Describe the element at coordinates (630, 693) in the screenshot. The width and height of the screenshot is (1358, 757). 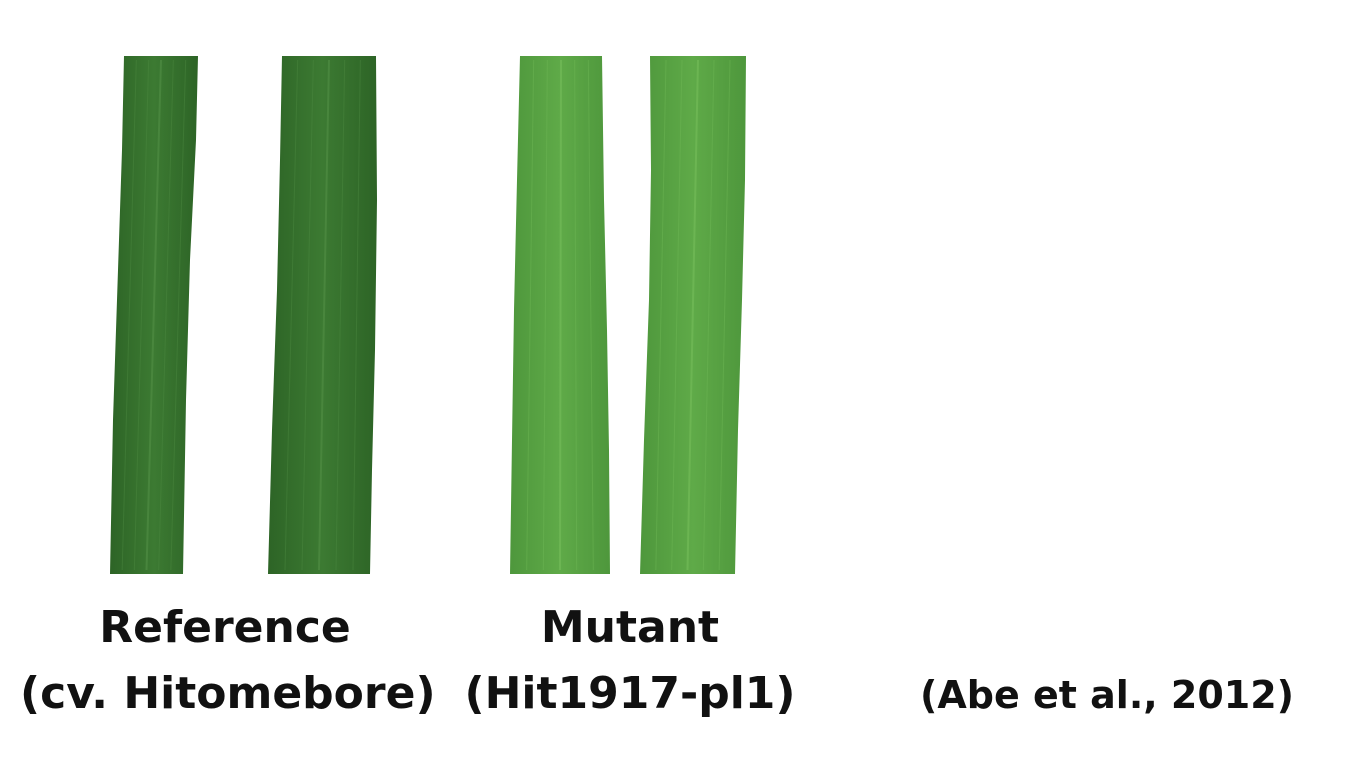
I see `mutant-line-label: (Hit1917-pl1)` at that location.